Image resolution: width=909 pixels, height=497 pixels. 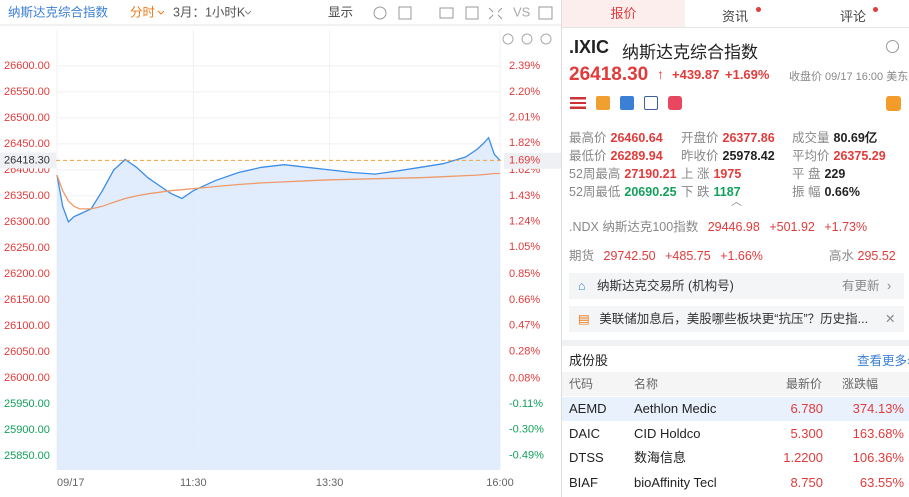 I want to click on tab: 评论, so click(x=853, y=16).